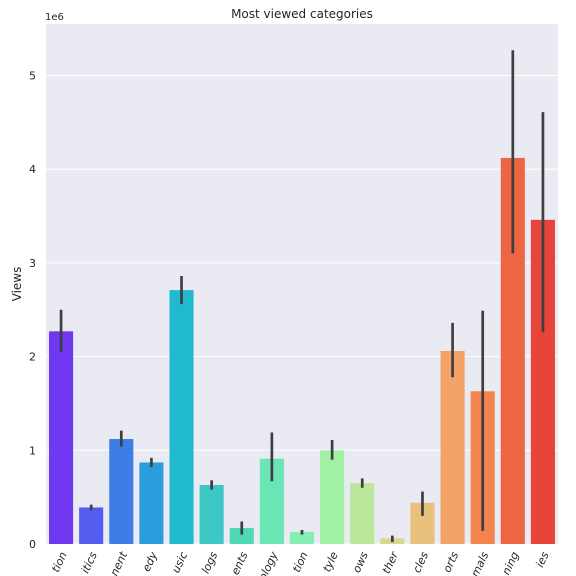  What do you see at coordinates (32, 450) in the screenshot?
I see `y-tick-label: 1` at bounding box center [32, 450].